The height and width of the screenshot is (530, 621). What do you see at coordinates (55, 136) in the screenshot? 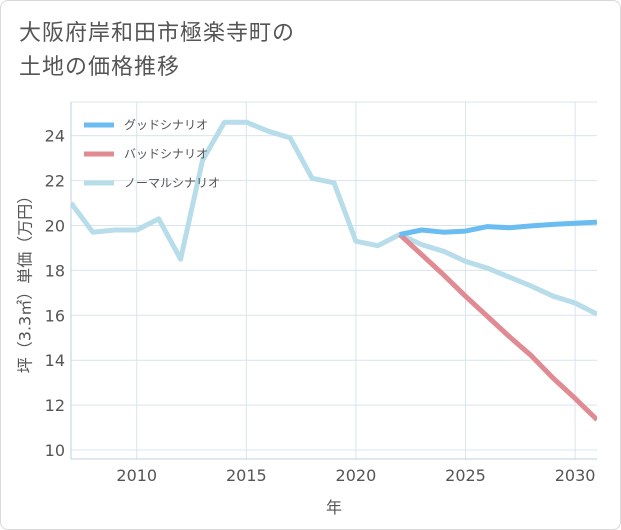
I see `y-tick-label: 24` at bounding box center [55, 136].